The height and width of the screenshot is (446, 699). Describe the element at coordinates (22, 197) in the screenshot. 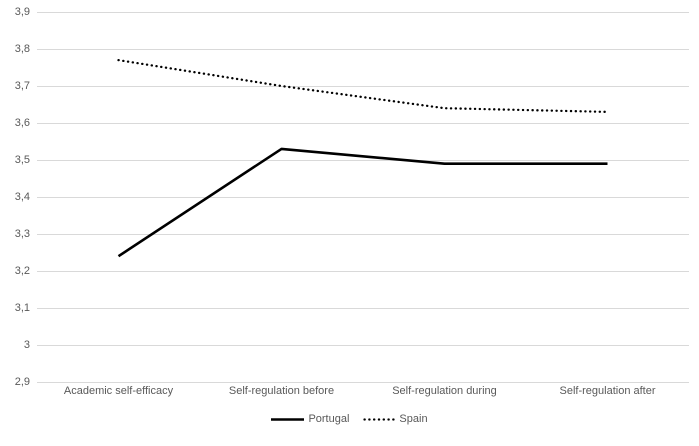

I see `y-axis-tick-label: 3,4` at that location.